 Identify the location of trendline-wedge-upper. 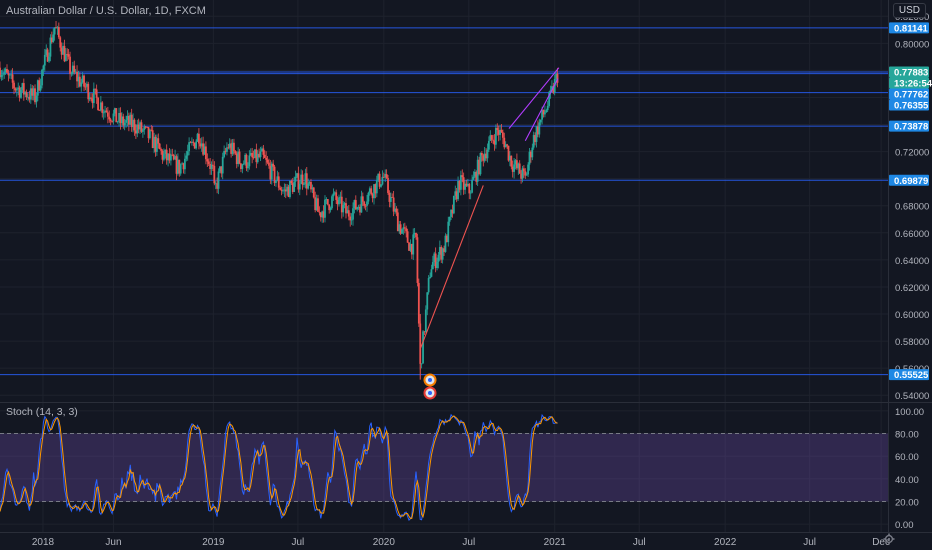
(534, 98).